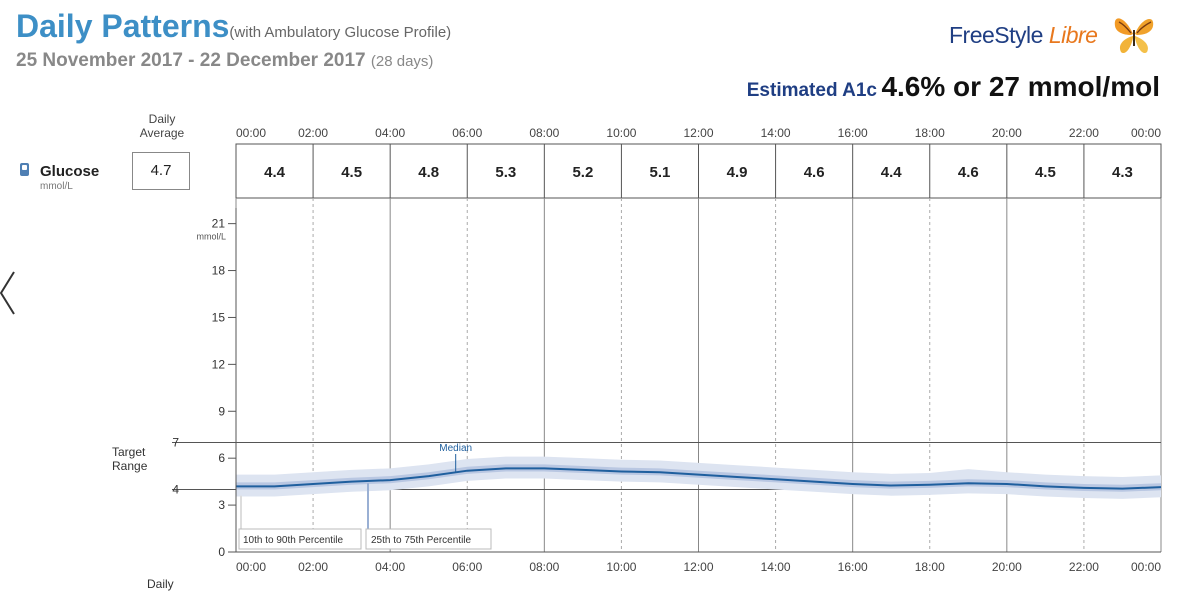  I want to click on bottom-time-label: 20:00, so click(1007, 567).